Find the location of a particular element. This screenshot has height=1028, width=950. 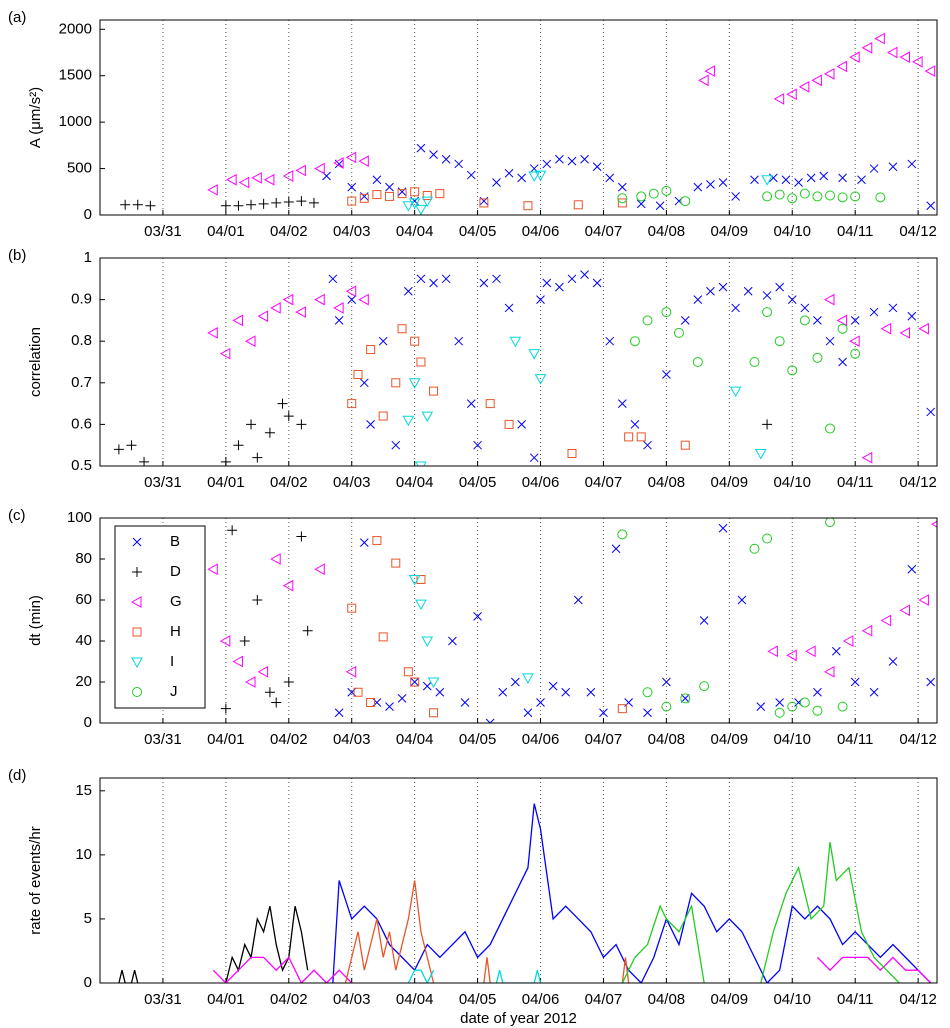

y-tick-label: 0.8 is located at coordinates (81, 340).